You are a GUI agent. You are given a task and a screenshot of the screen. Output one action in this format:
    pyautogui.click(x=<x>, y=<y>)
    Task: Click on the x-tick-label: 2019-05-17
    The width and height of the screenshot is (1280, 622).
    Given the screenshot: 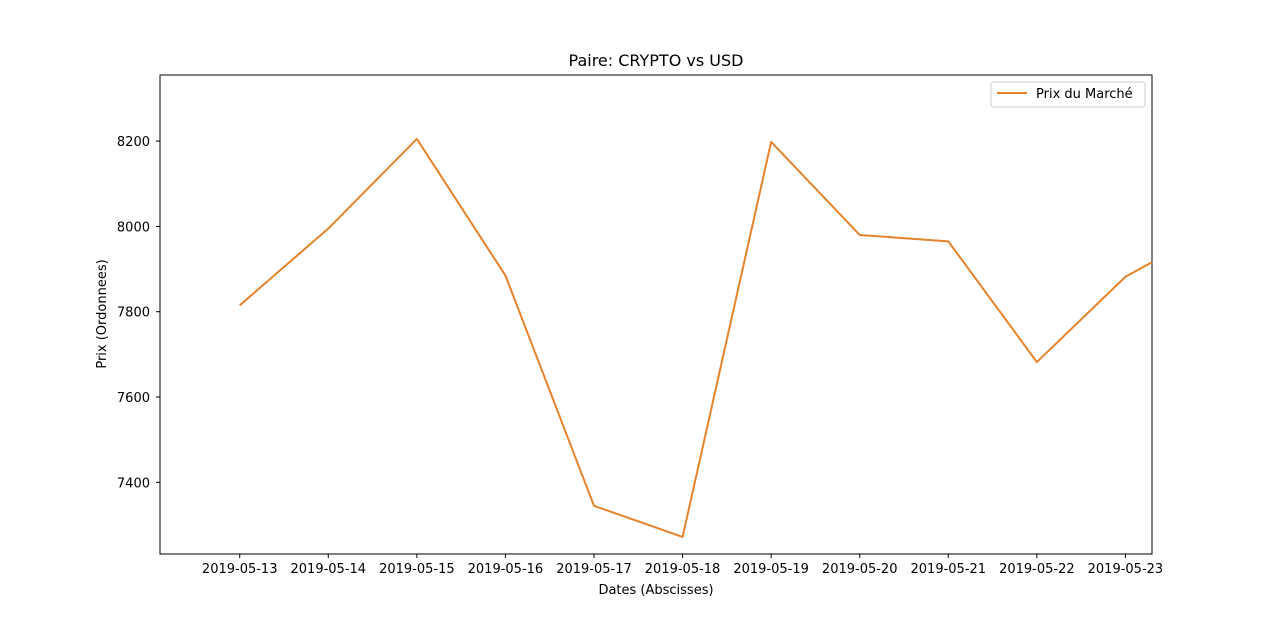 What is the action you would take?
    pyautogui.click(x=594, y=569)
    